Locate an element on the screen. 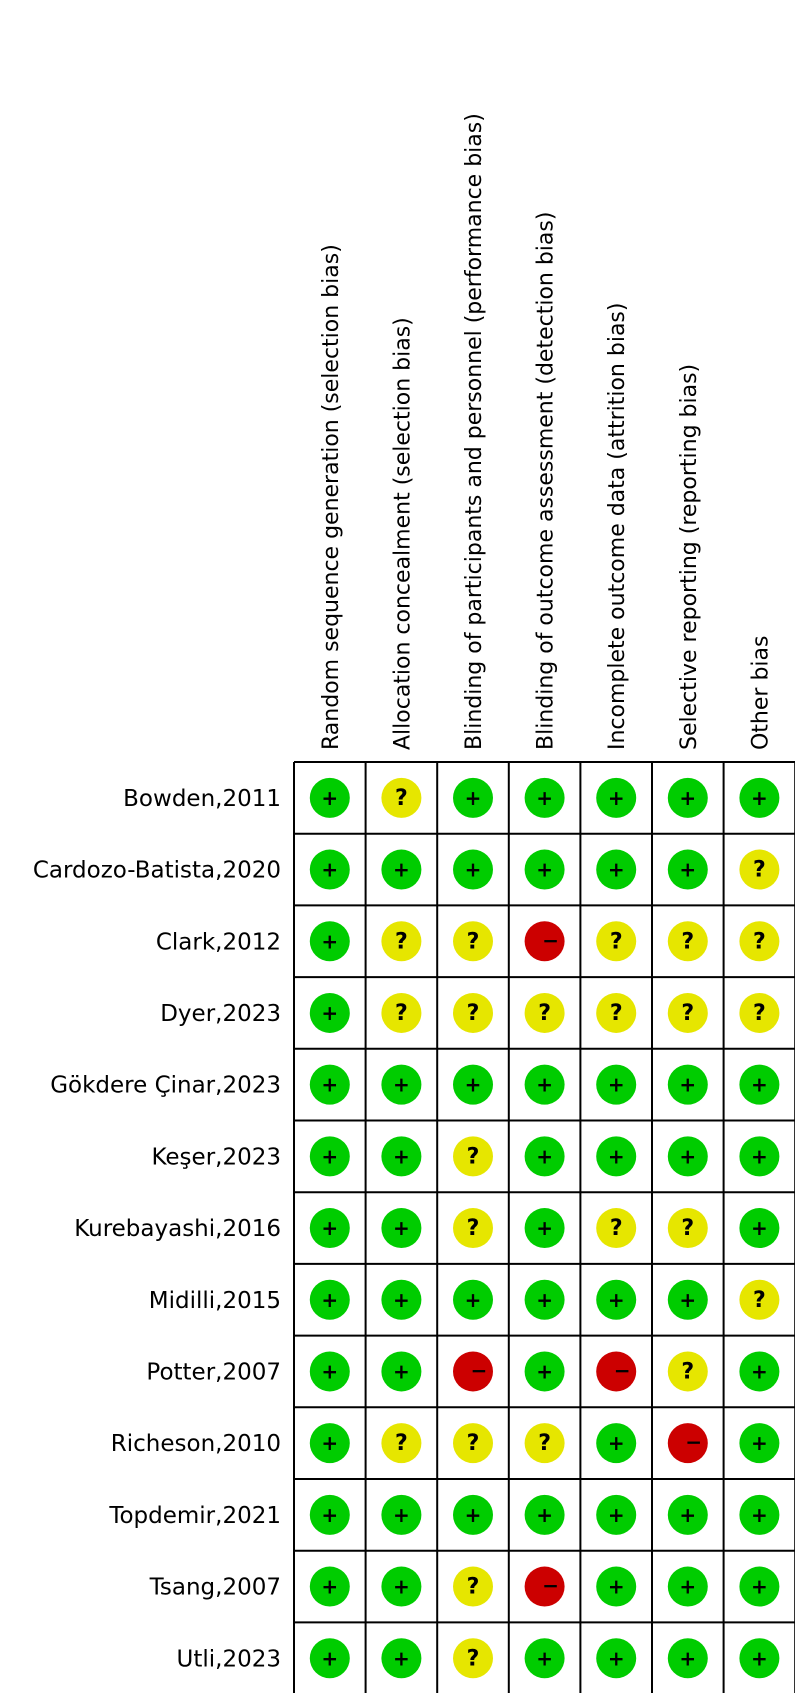  domain-header: Selective reporting (reporting bias) is located at coordinates (689, 557).